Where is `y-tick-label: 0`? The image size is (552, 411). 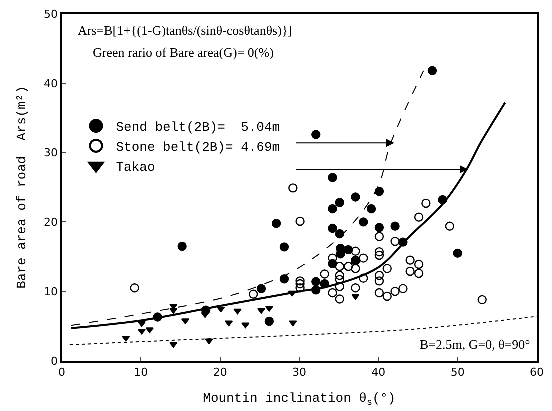 y-tick-label: 0 is located at coordinates (54, 361).